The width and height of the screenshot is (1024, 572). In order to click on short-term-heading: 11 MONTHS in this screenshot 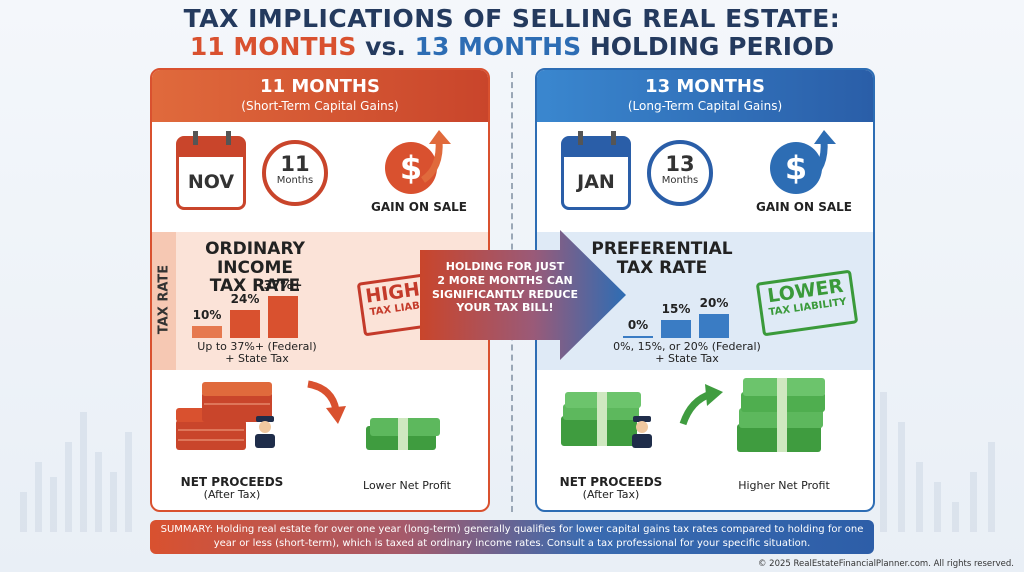, I will do `click(320, 86)`.